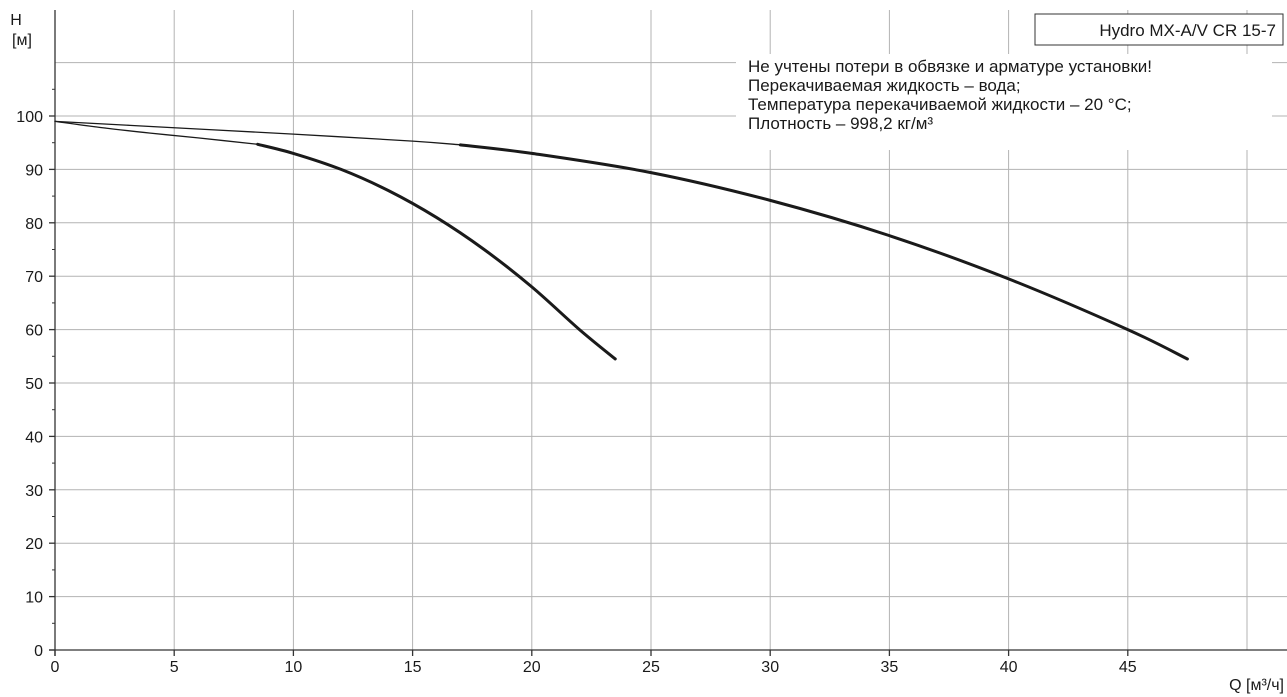 Image resolution: width=1287 pixels, height=697 pixels. What do you see at coordinates (29, 117) in the screenshot?
I see `y-tick-label: 100` at bounding box center [29, 117].